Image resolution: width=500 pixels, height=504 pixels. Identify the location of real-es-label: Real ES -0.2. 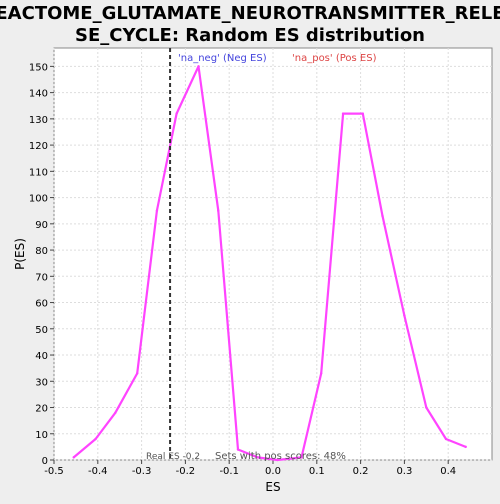
(173, 457).